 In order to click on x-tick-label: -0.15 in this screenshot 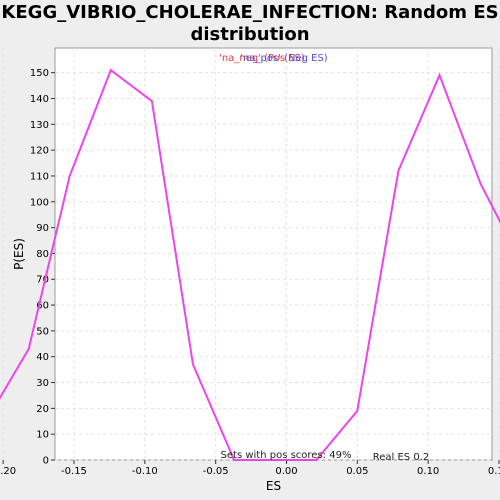, I will do `click(74, 471)`.